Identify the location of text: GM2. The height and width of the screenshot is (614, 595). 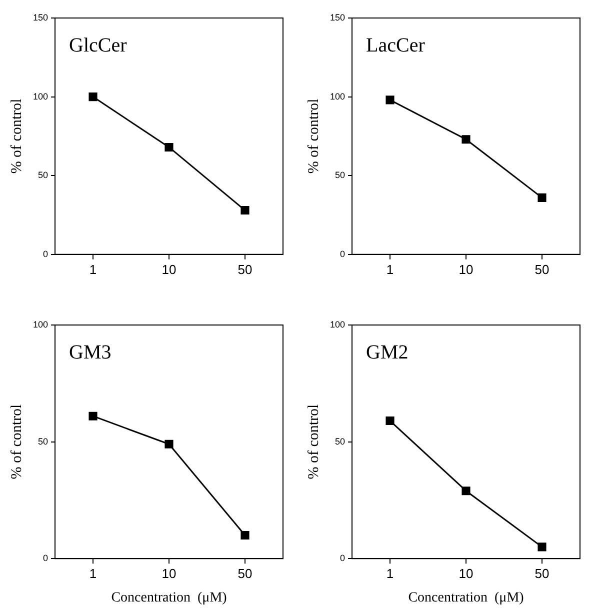
(387, 352).